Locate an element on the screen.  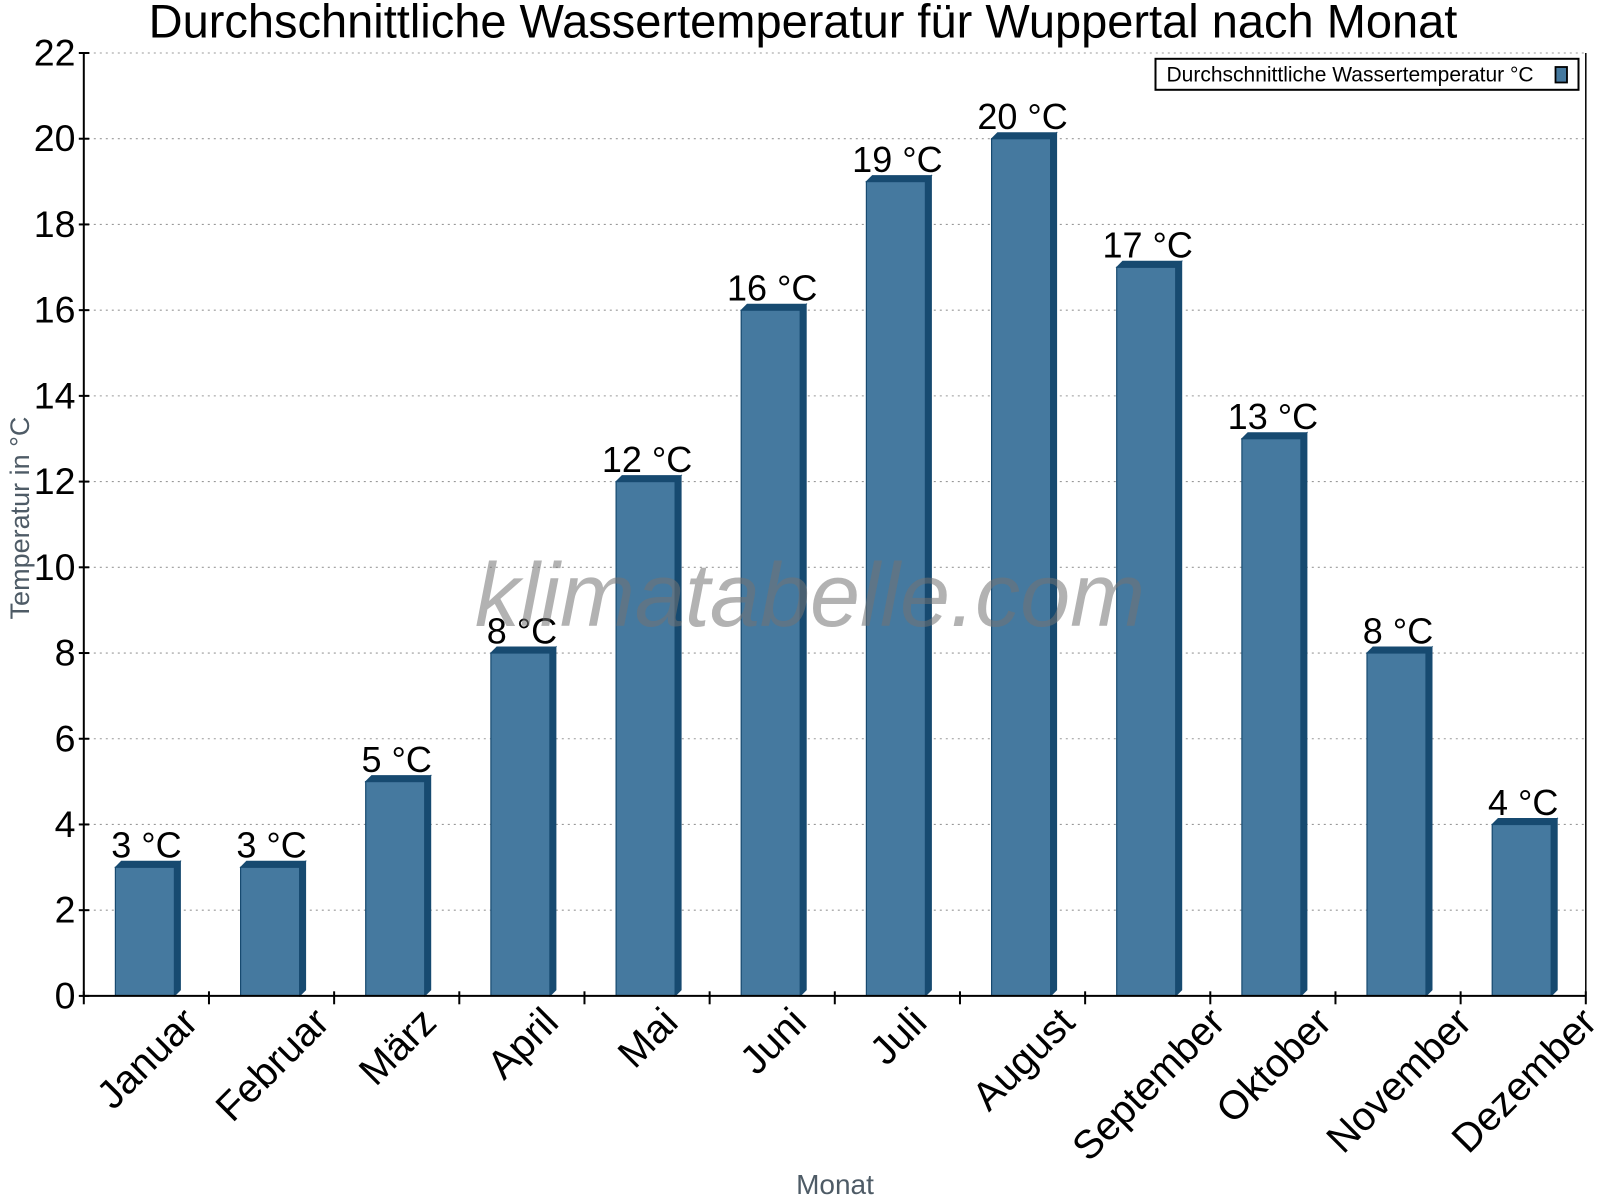
svg-text: klimatabelle.com is located at coordinates (810, 596).